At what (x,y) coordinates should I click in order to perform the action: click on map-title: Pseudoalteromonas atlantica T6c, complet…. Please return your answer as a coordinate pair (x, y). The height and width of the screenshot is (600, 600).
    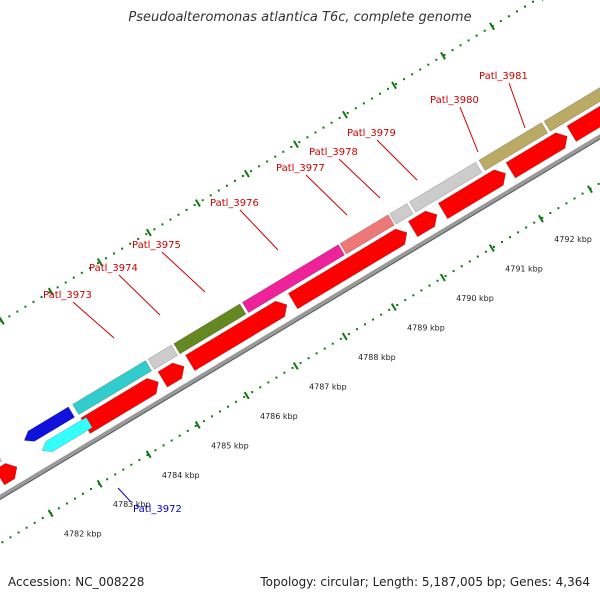
    Looking at the image, I should click on (300, 17).